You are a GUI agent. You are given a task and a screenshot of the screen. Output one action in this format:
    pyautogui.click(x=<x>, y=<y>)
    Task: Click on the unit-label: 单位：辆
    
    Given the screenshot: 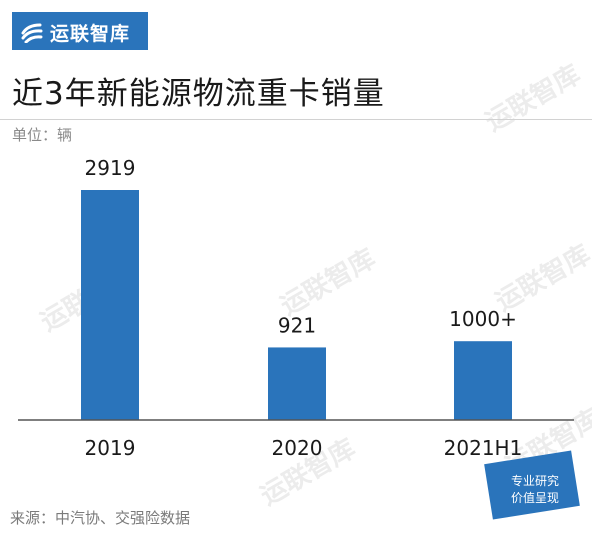 What is the action you would take?
    pyautogui.click(x=42, y=135)
    